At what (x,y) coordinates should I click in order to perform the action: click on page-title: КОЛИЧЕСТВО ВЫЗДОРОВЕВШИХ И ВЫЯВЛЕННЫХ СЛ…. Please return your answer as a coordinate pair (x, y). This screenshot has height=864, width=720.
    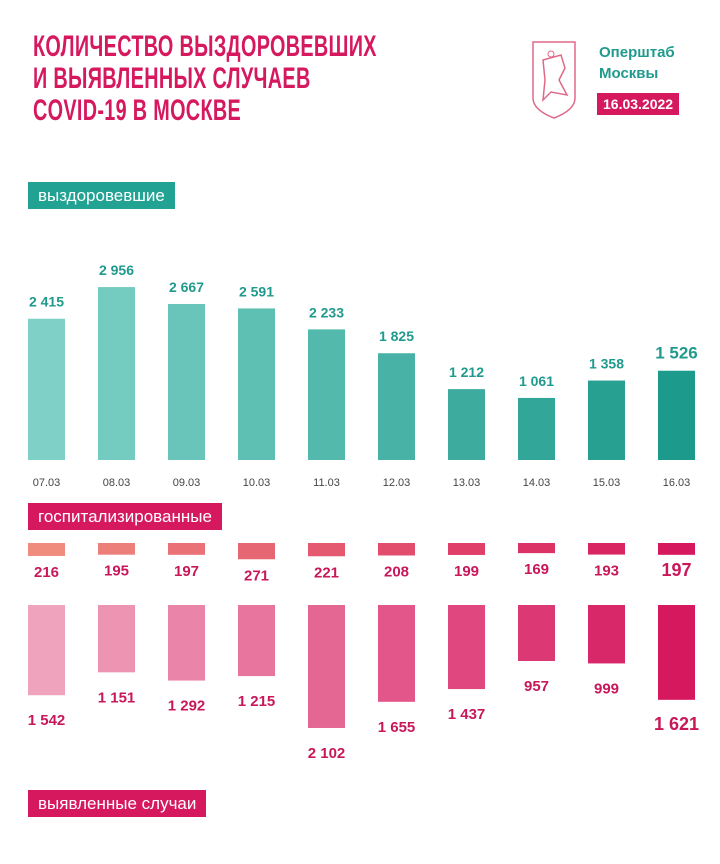
    Looking at the image, I should click on (205, 78).